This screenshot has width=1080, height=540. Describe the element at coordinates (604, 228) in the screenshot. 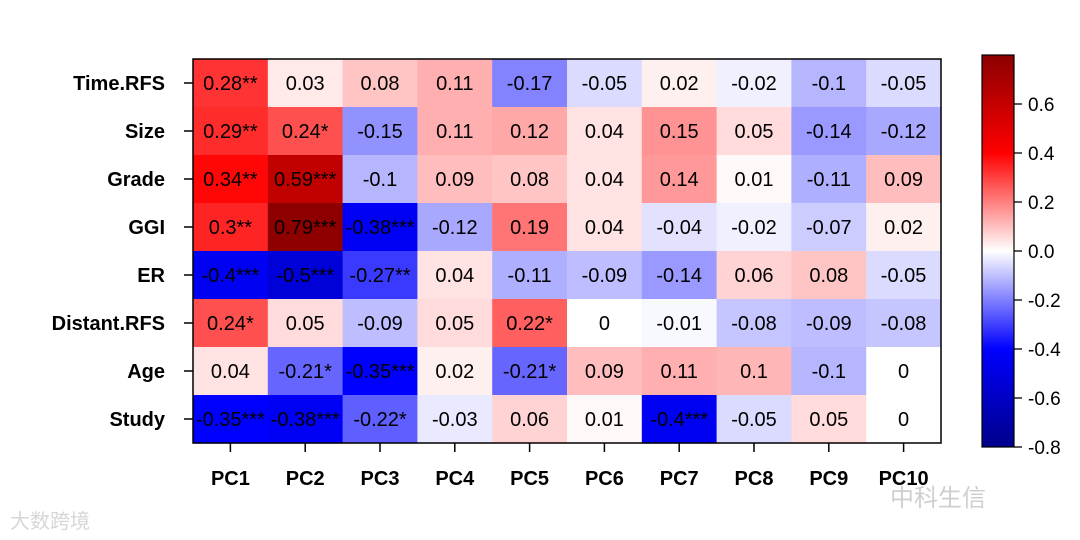

I see `cell-label-r3-c5: 0.04` at that location.